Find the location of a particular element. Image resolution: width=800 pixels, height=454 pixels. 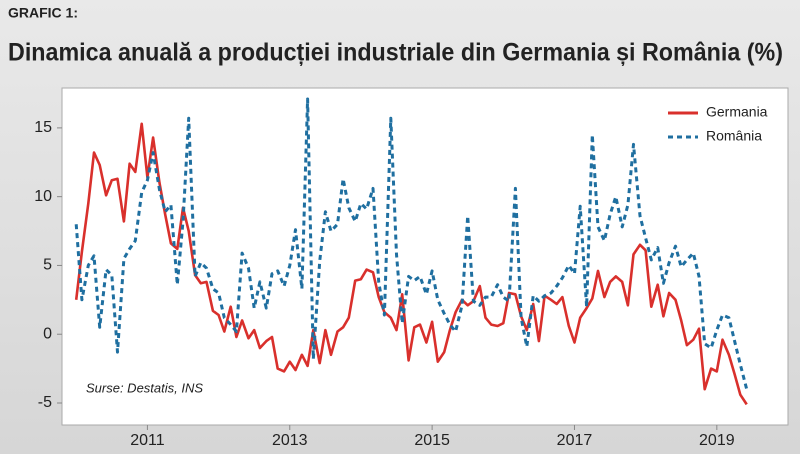

y-tick-label: 15 is located at coordinates (43, 127).